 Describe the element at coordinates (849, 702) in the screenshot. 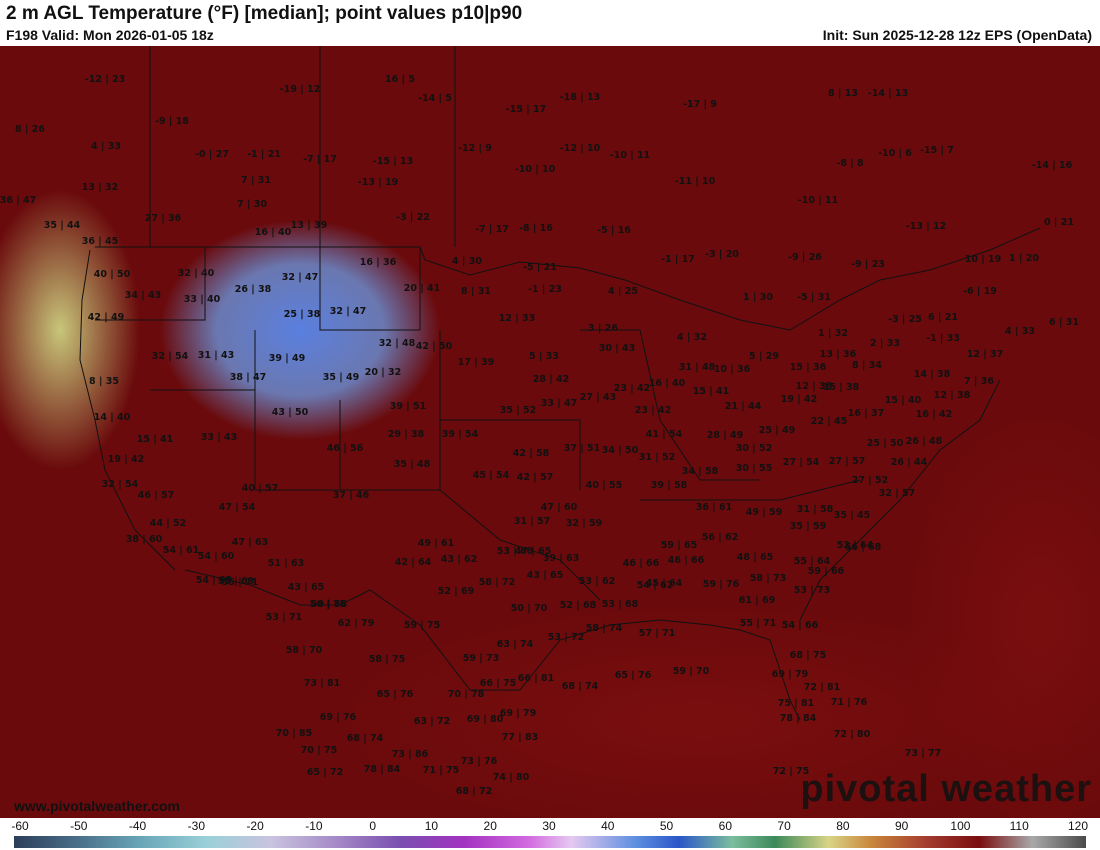

I see `point-value-label: 71 | 76` at that location.